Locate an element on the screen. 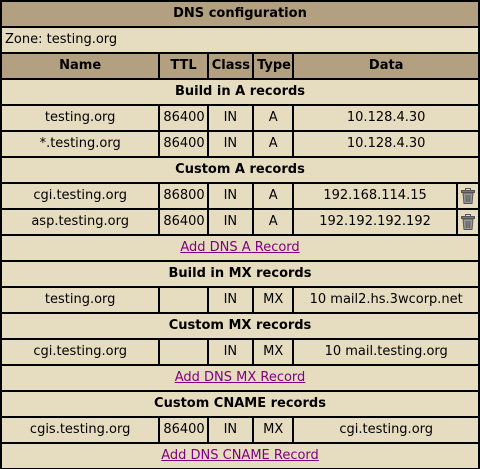 The image size is (480, 469). table-row: testing.org 86400 IN A 10.128.4.30 is located at coordinates (240, 118).